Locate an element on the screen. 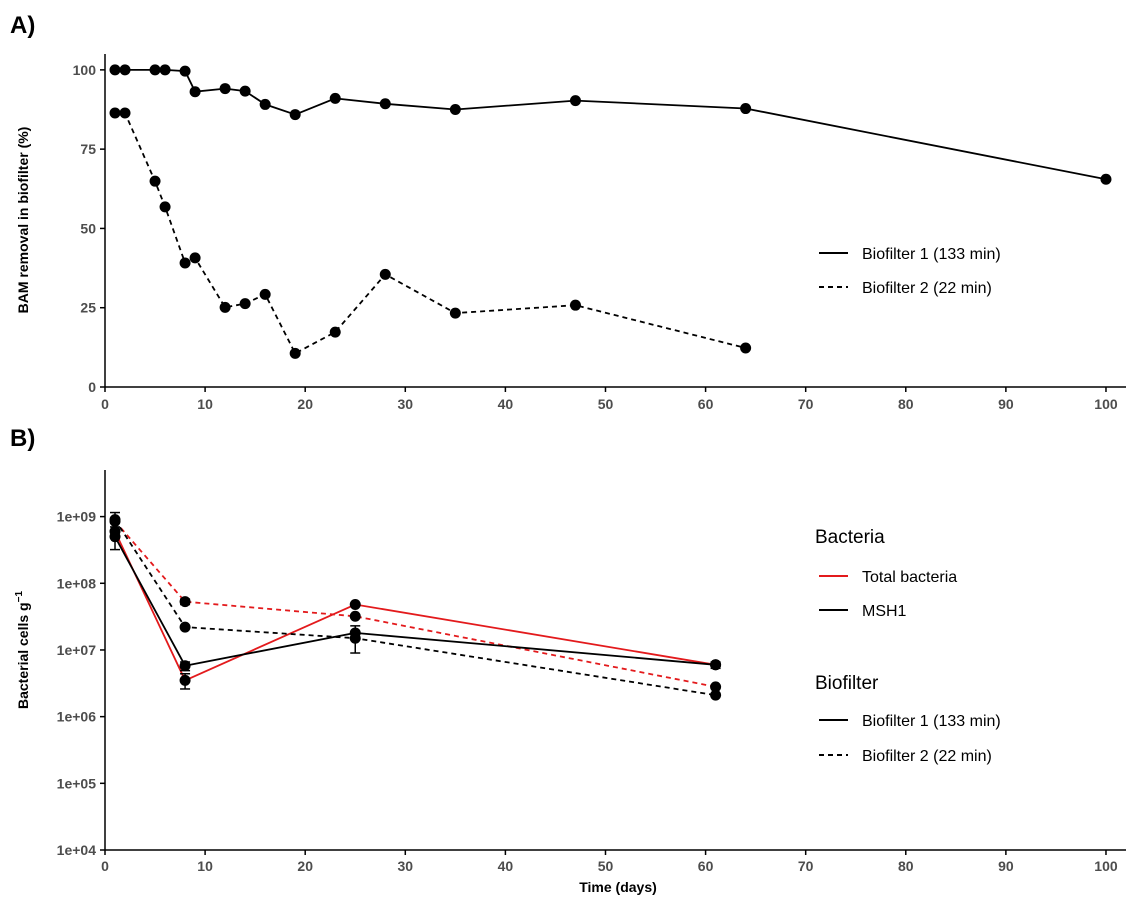 The image size is (1126, 898). chart-a-y-axis-title: BAM removal in biofilter (%) is located at coordinates (23, 220).